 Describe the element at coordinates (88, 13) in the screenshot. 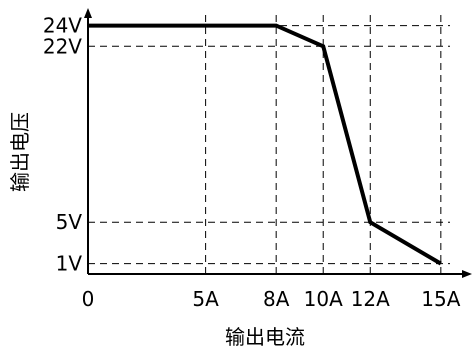

I see `y-axis-arrow` at that location.